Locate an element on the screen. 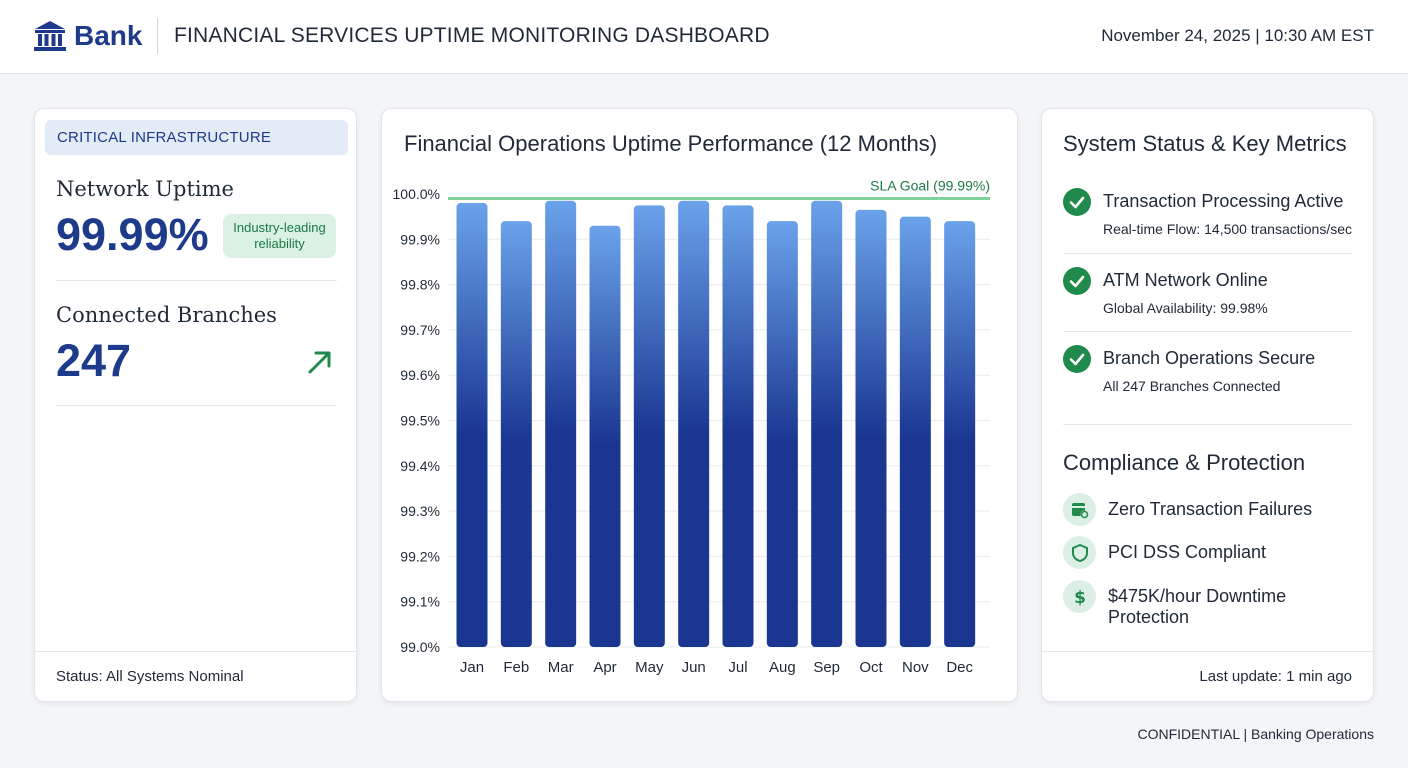 This screenshot has height=768, width=1408. x-tick-label: May is located at coordinates (649, 667).